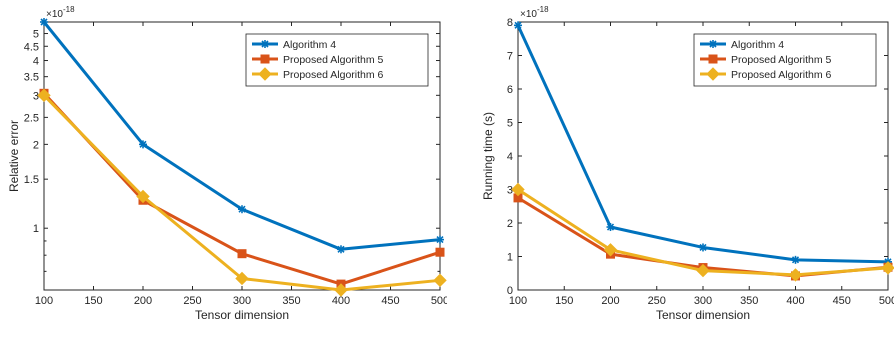  What do you see at coordinates (31, 47) in the screenshot?
I see `y-tick-label: 4.5` at bounding box center [31, 47].